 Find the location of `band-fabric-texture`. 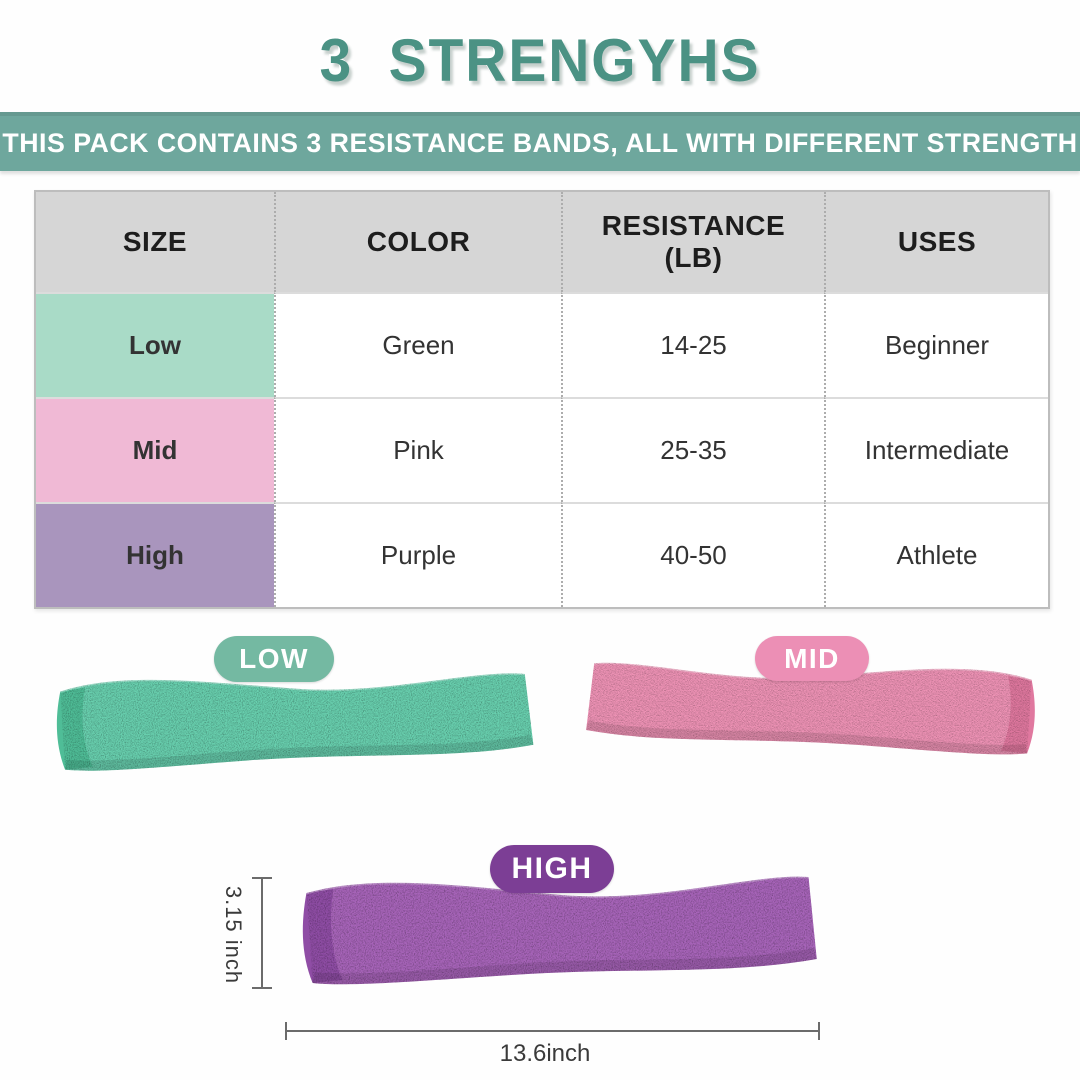

band-fabric-texture is located at coordinates (297, 722).